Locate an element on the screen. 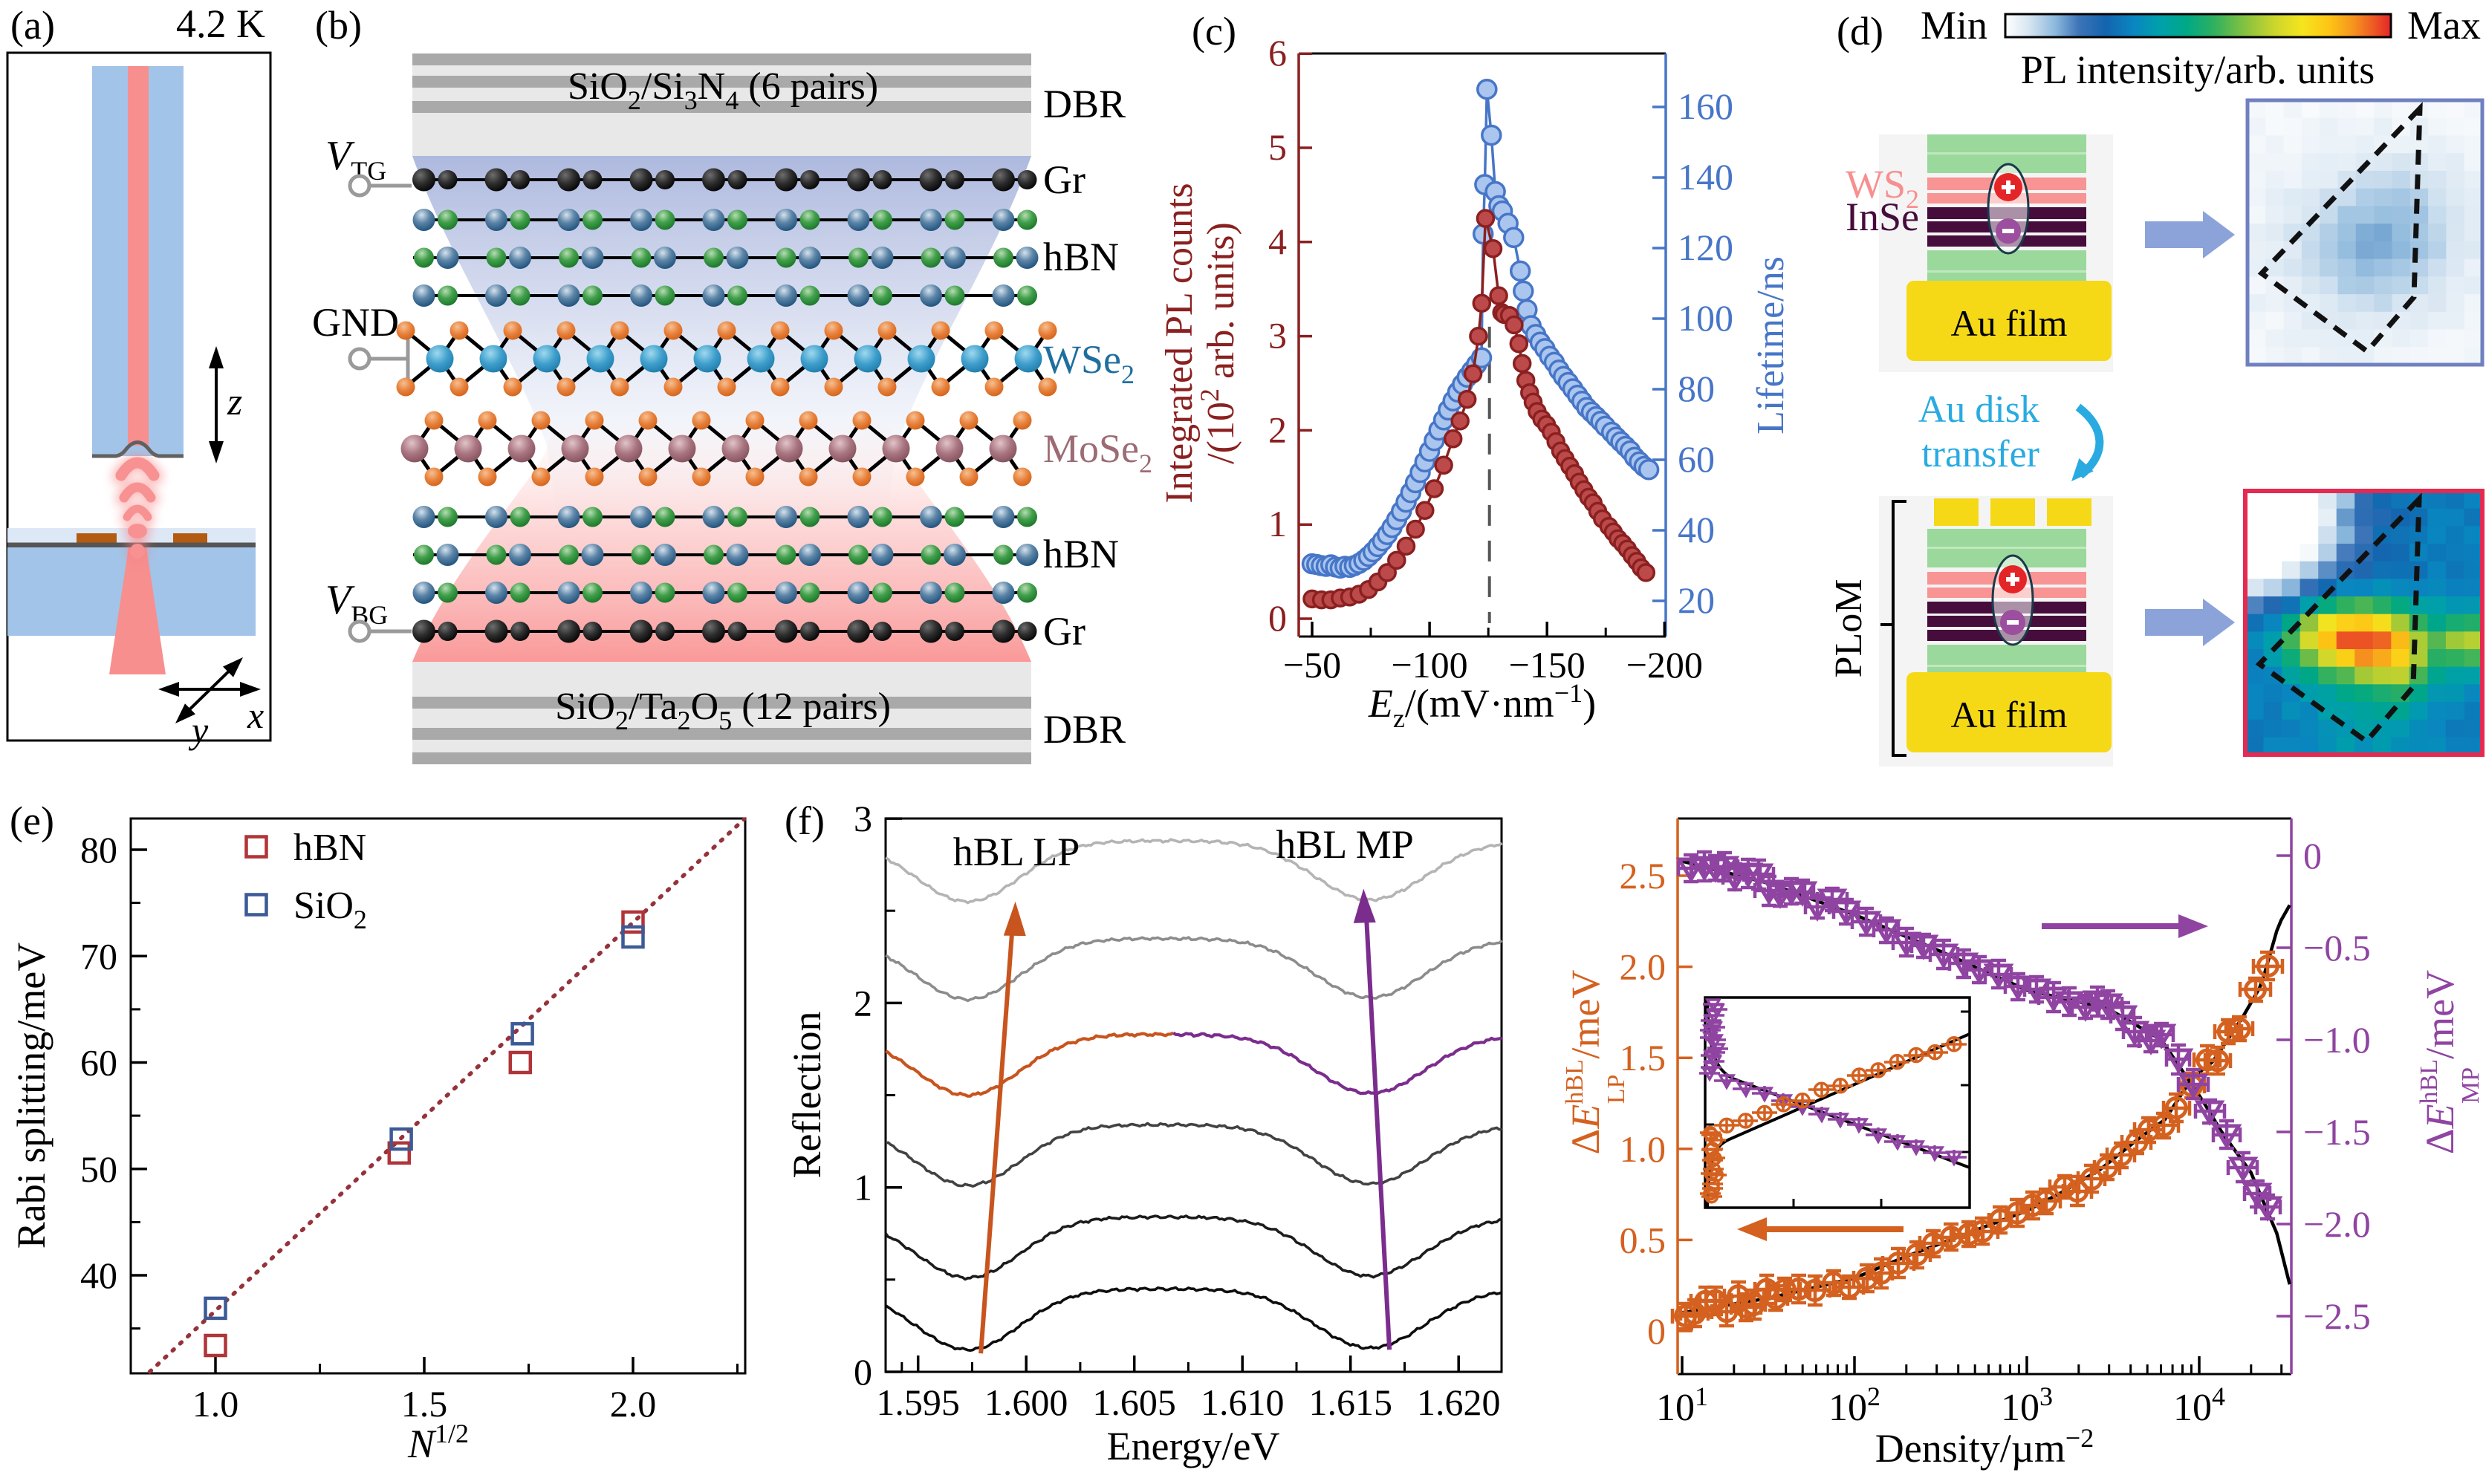 The width and height of the screenshot is (2486, 1484). svg-text: 50 is located at coordinates (98, 1169).